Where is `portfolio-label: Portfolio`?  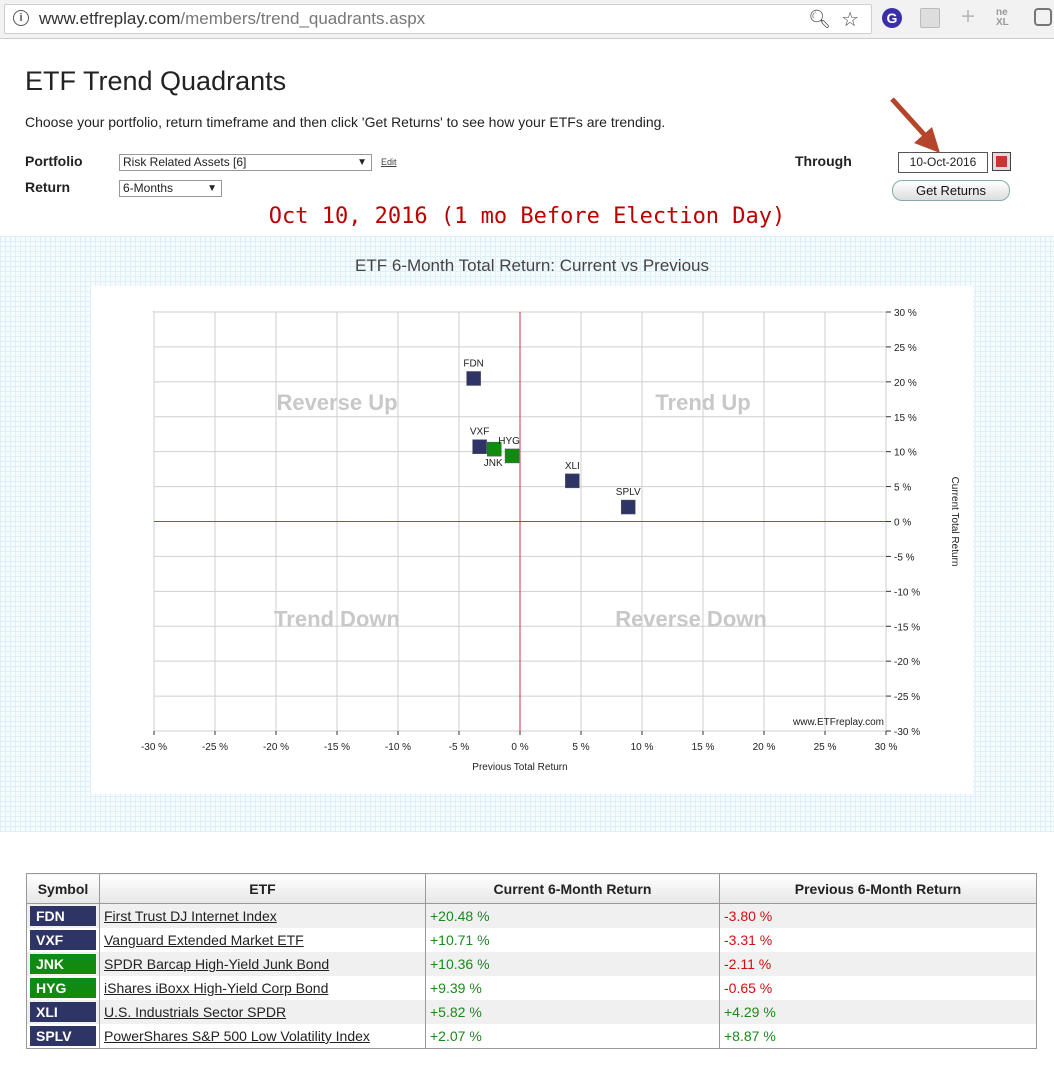
portfolio-label: Portfolio is located at coordinates (54, 161).